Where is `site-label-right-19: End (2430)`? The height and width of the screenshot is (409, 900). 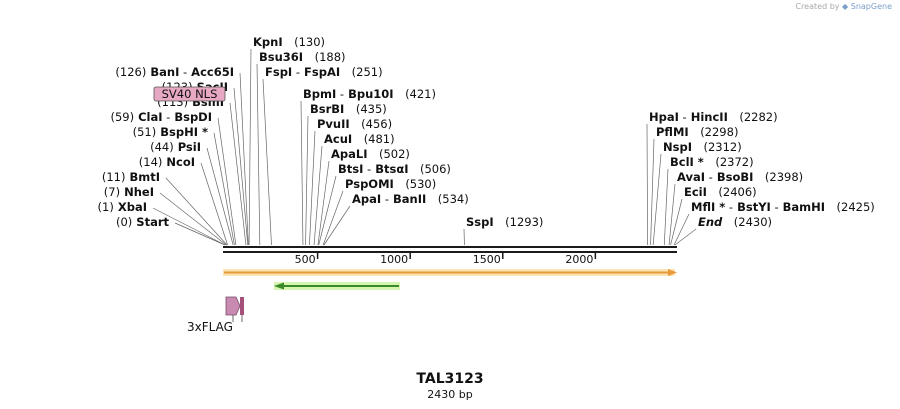
site-label-right-19: End (2430) is located at coordinates (735, 222).